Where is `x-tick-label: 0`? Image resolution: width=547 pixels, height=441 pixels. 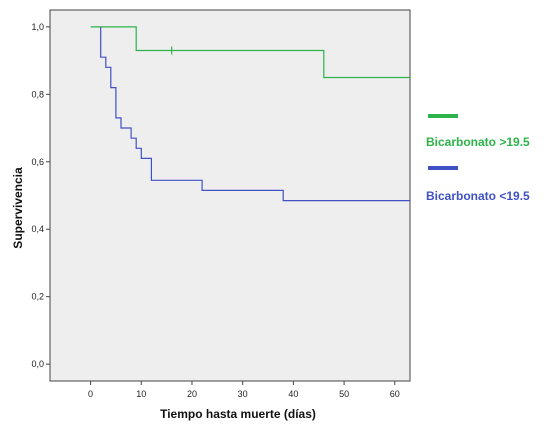
x-tick-label: 0 is located at coordinates (90, 394).